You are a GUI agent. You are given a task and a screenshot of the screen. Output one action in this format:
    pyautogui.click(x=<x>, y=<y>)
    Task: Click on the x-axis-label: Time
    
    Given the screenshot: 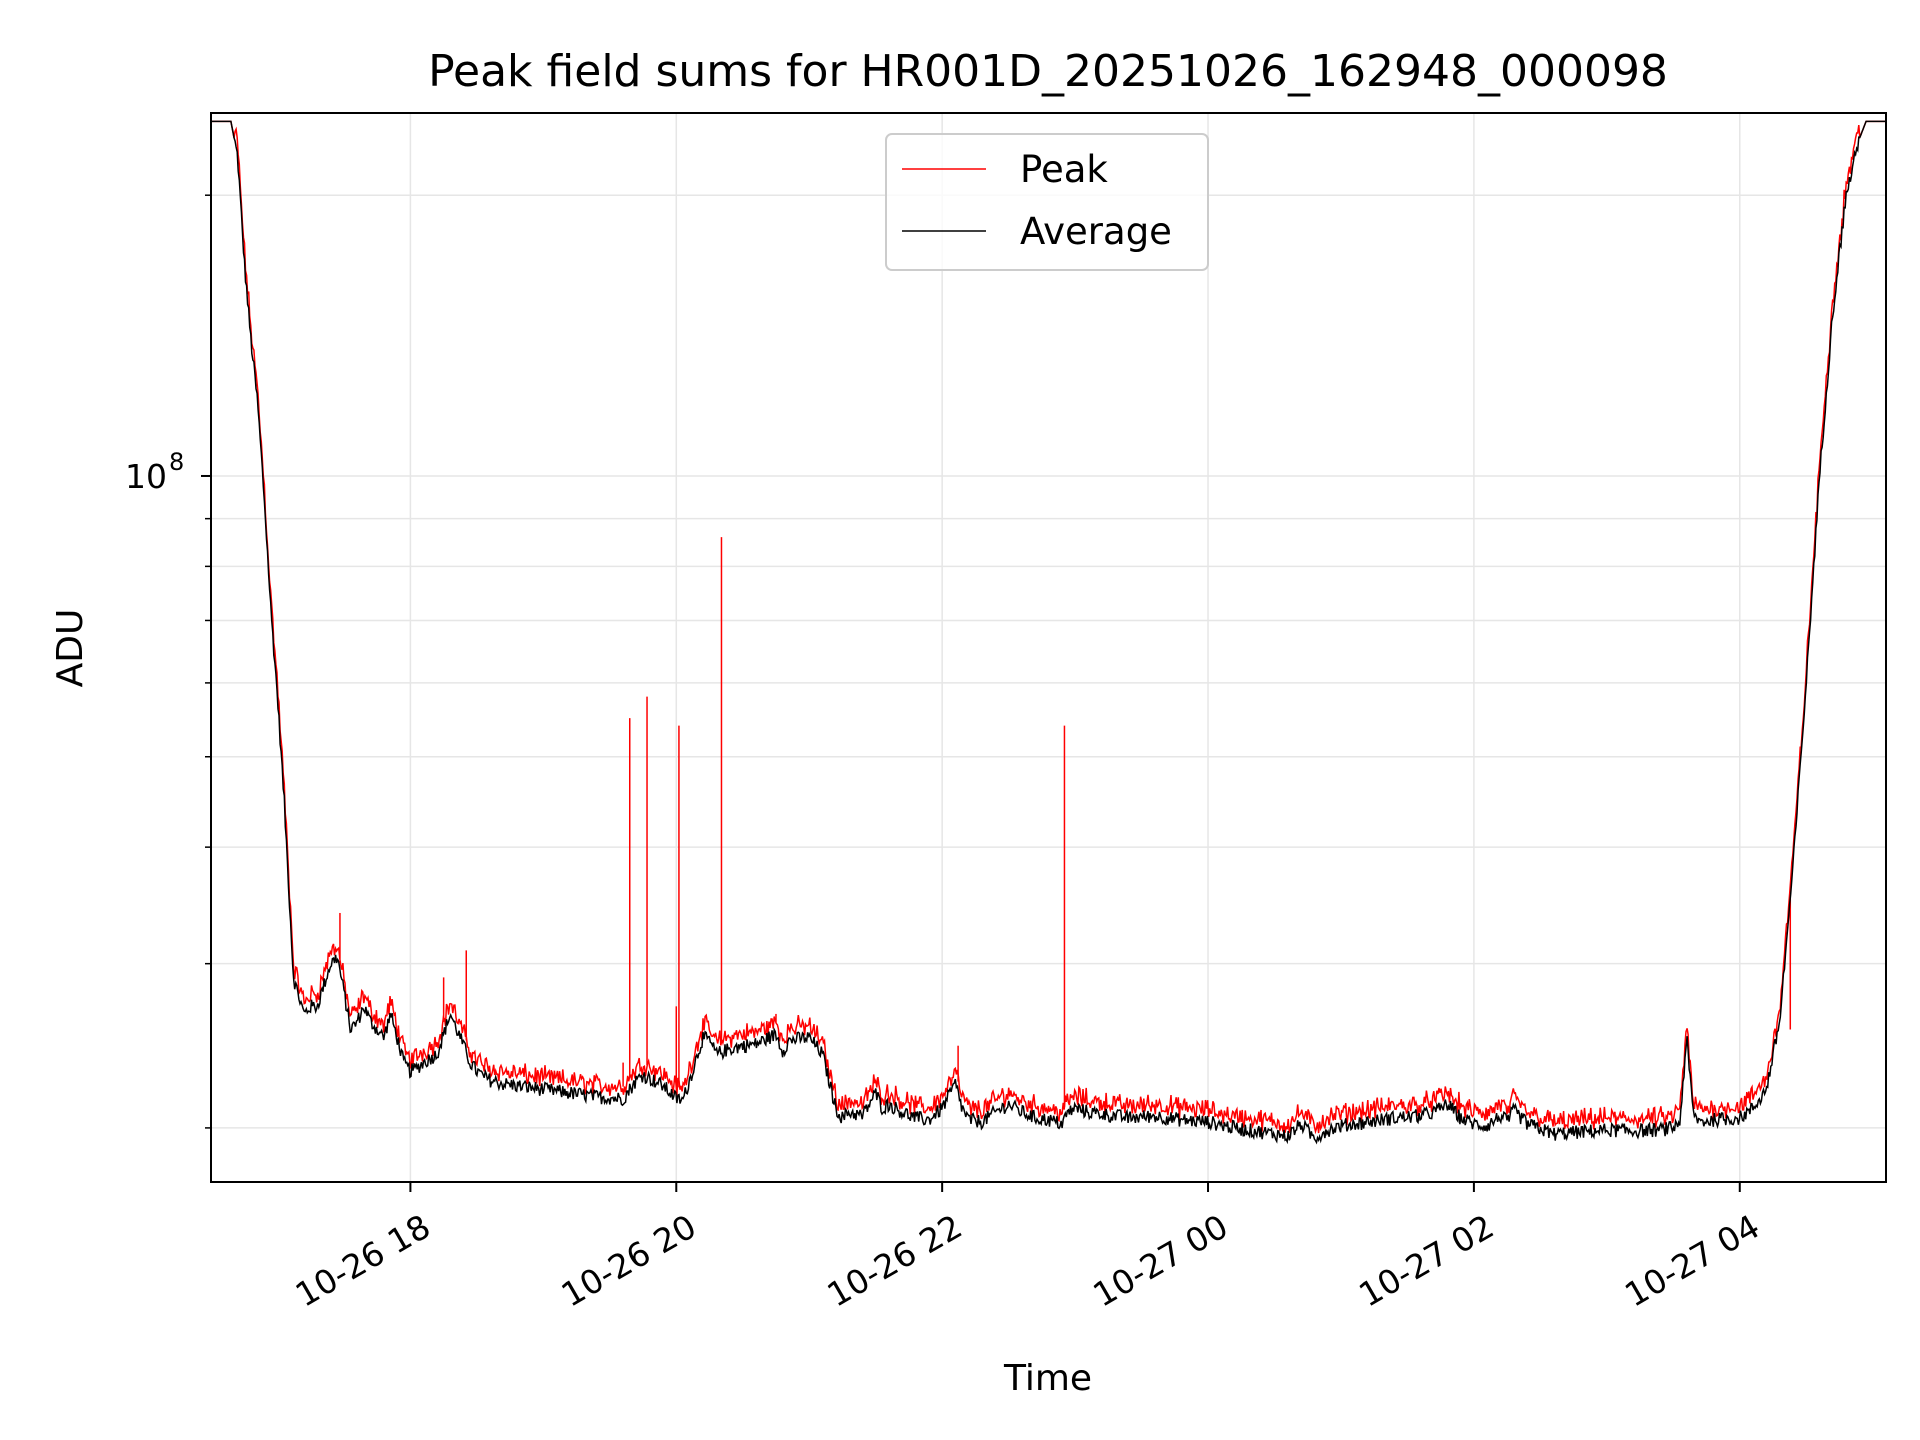 What is the action you would take?
    pyautogui.click(x=1047, y=1378)
    